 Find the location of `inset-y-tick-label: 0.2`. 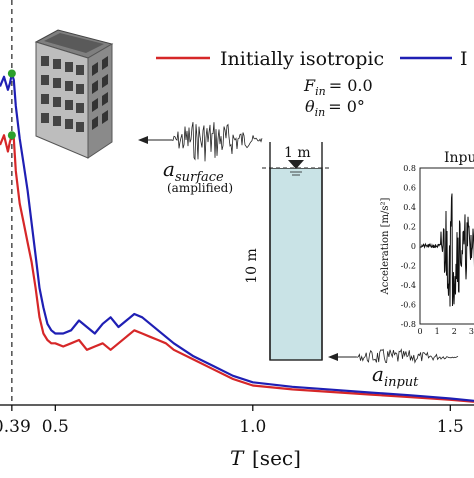

inset-y-tick-label: 0.2 is located at coordinates (409, 227).